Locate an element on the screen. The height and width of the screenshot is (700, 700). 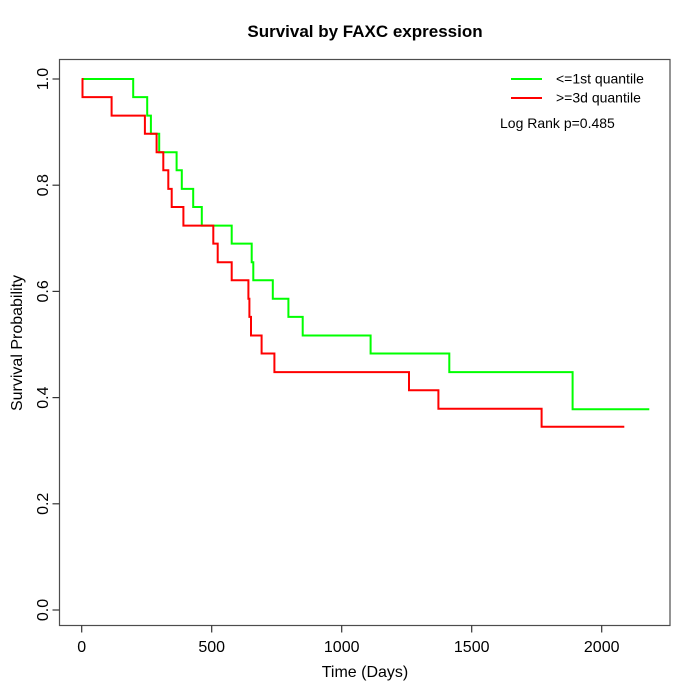
x-axis-title: Time (Days) is located at coordinates (365, 672).